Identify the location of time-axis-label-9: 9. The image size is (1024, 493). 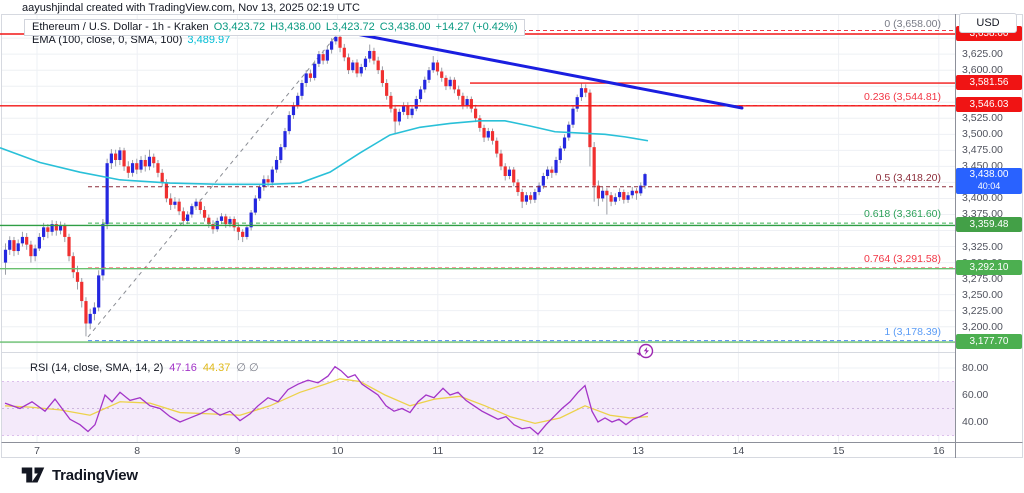
(237, 451).